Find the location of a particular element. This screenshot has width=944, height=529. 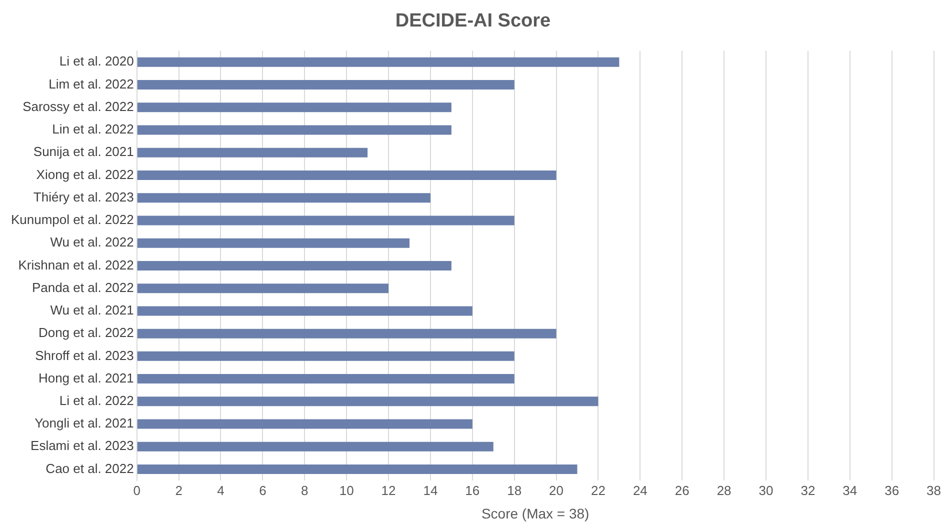

y-tick-label: Kunumpol et al. 2022 is located at coordinates (72, 220).